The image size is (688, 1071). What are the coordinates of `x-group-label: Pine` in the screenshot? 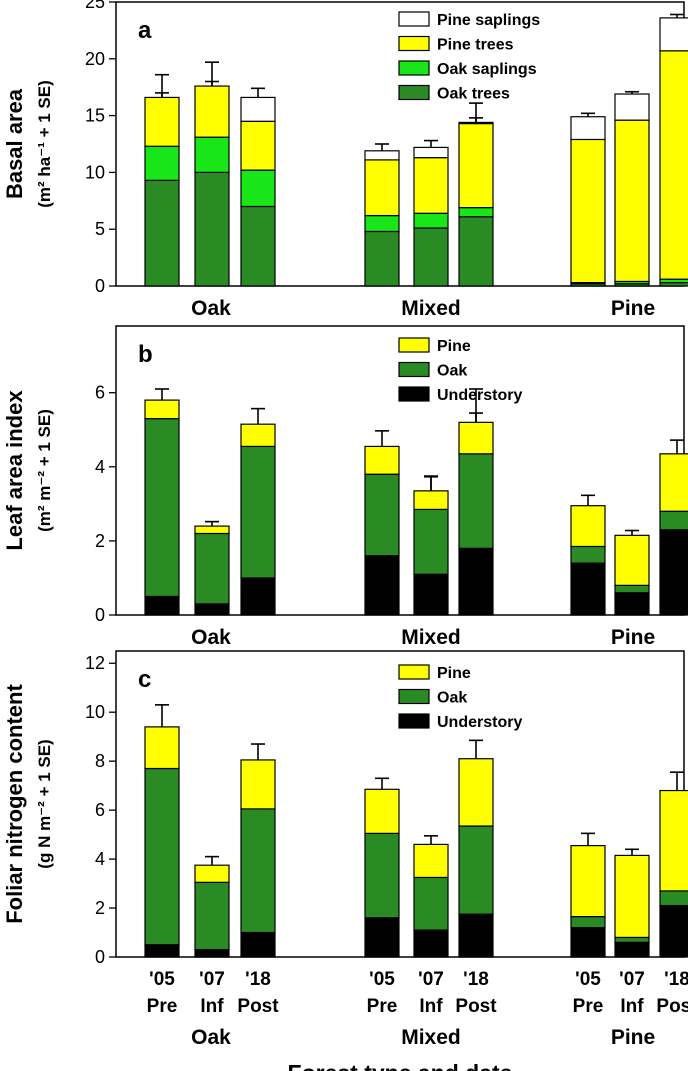 It's located at (633, 1037).